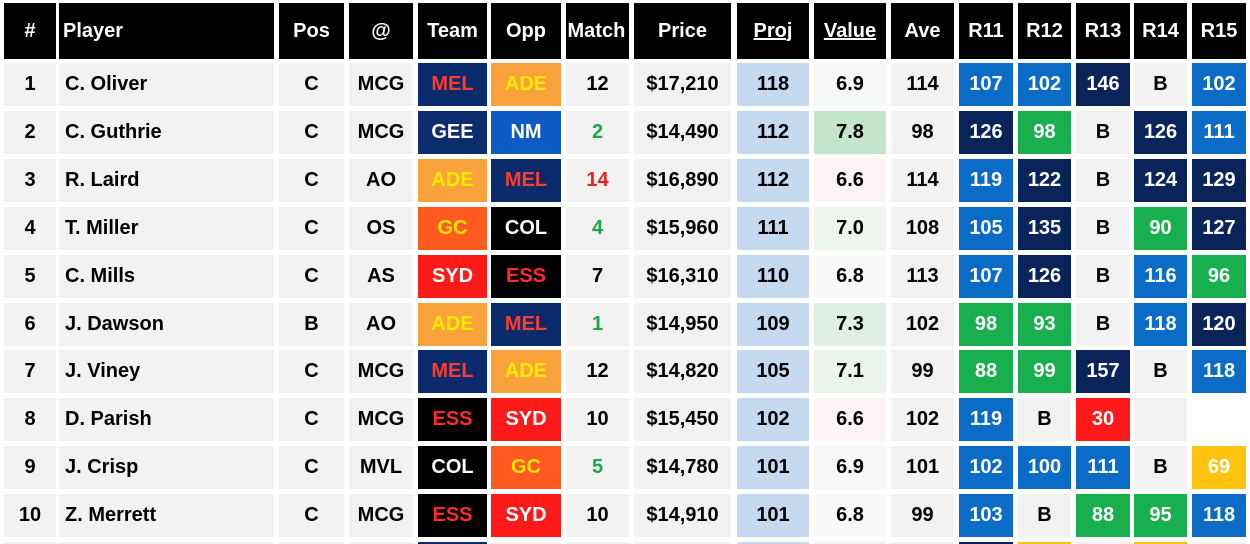  What do you see at coordinates (773, 419) in the screenshot?
I see `cell-proj: 102` at bounding box center [773, 419].